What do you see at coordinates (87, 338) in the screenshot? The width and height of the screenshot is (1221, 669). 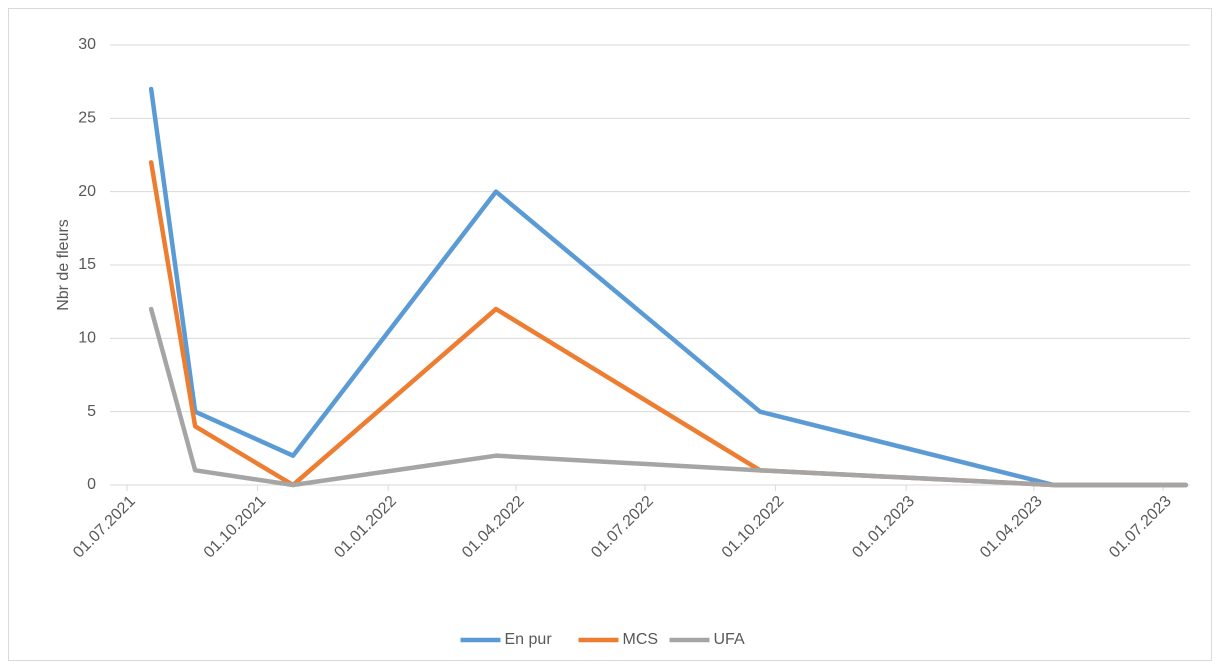 I see `y-tick-label: 10` at bounding box center [87, 338].